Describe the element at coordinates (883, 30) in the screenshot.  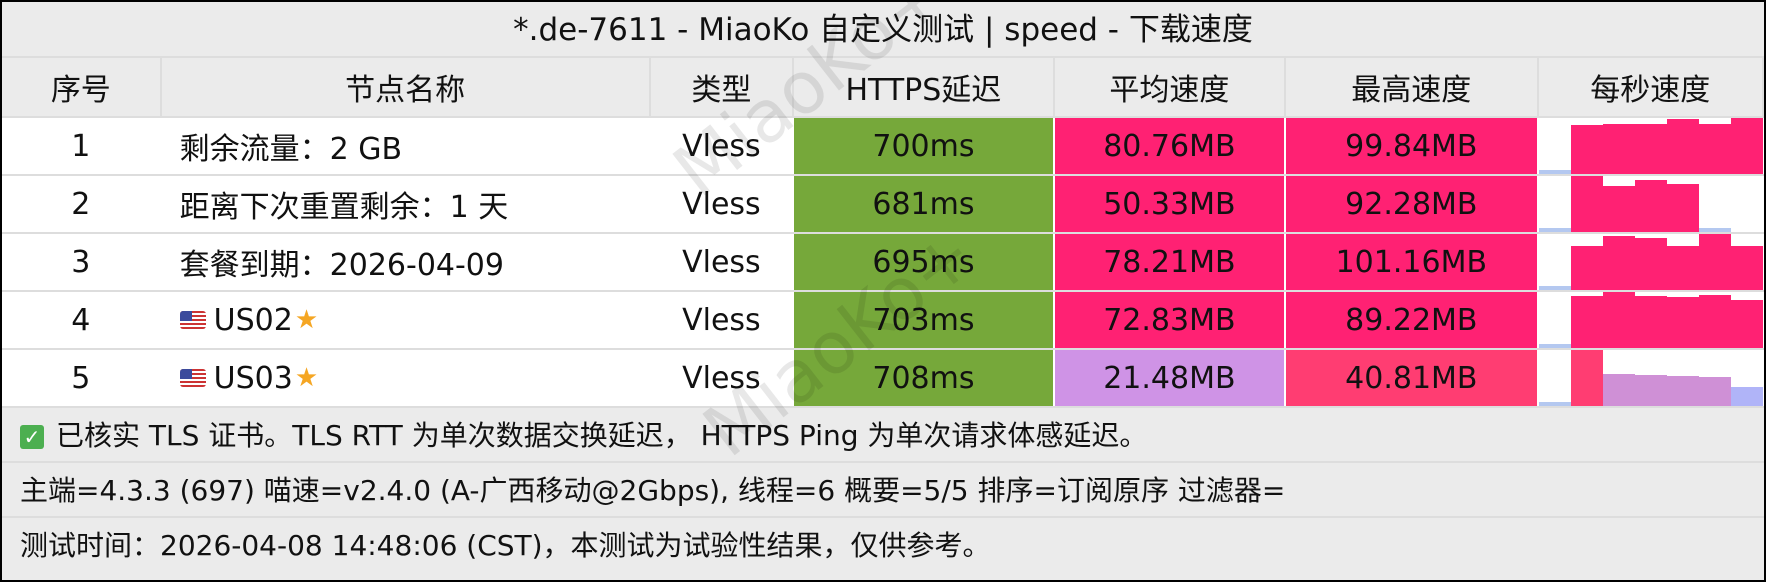
I see `table-title: *.de-7611 - MiaoKo 自定义测试 | speed - 下载速度` at that location.